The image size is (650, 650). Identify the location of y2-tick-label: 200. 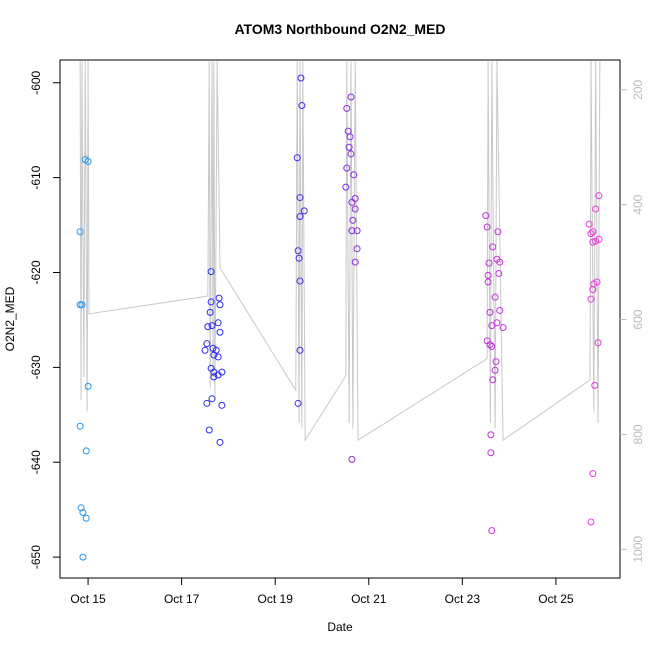
(638, 90).